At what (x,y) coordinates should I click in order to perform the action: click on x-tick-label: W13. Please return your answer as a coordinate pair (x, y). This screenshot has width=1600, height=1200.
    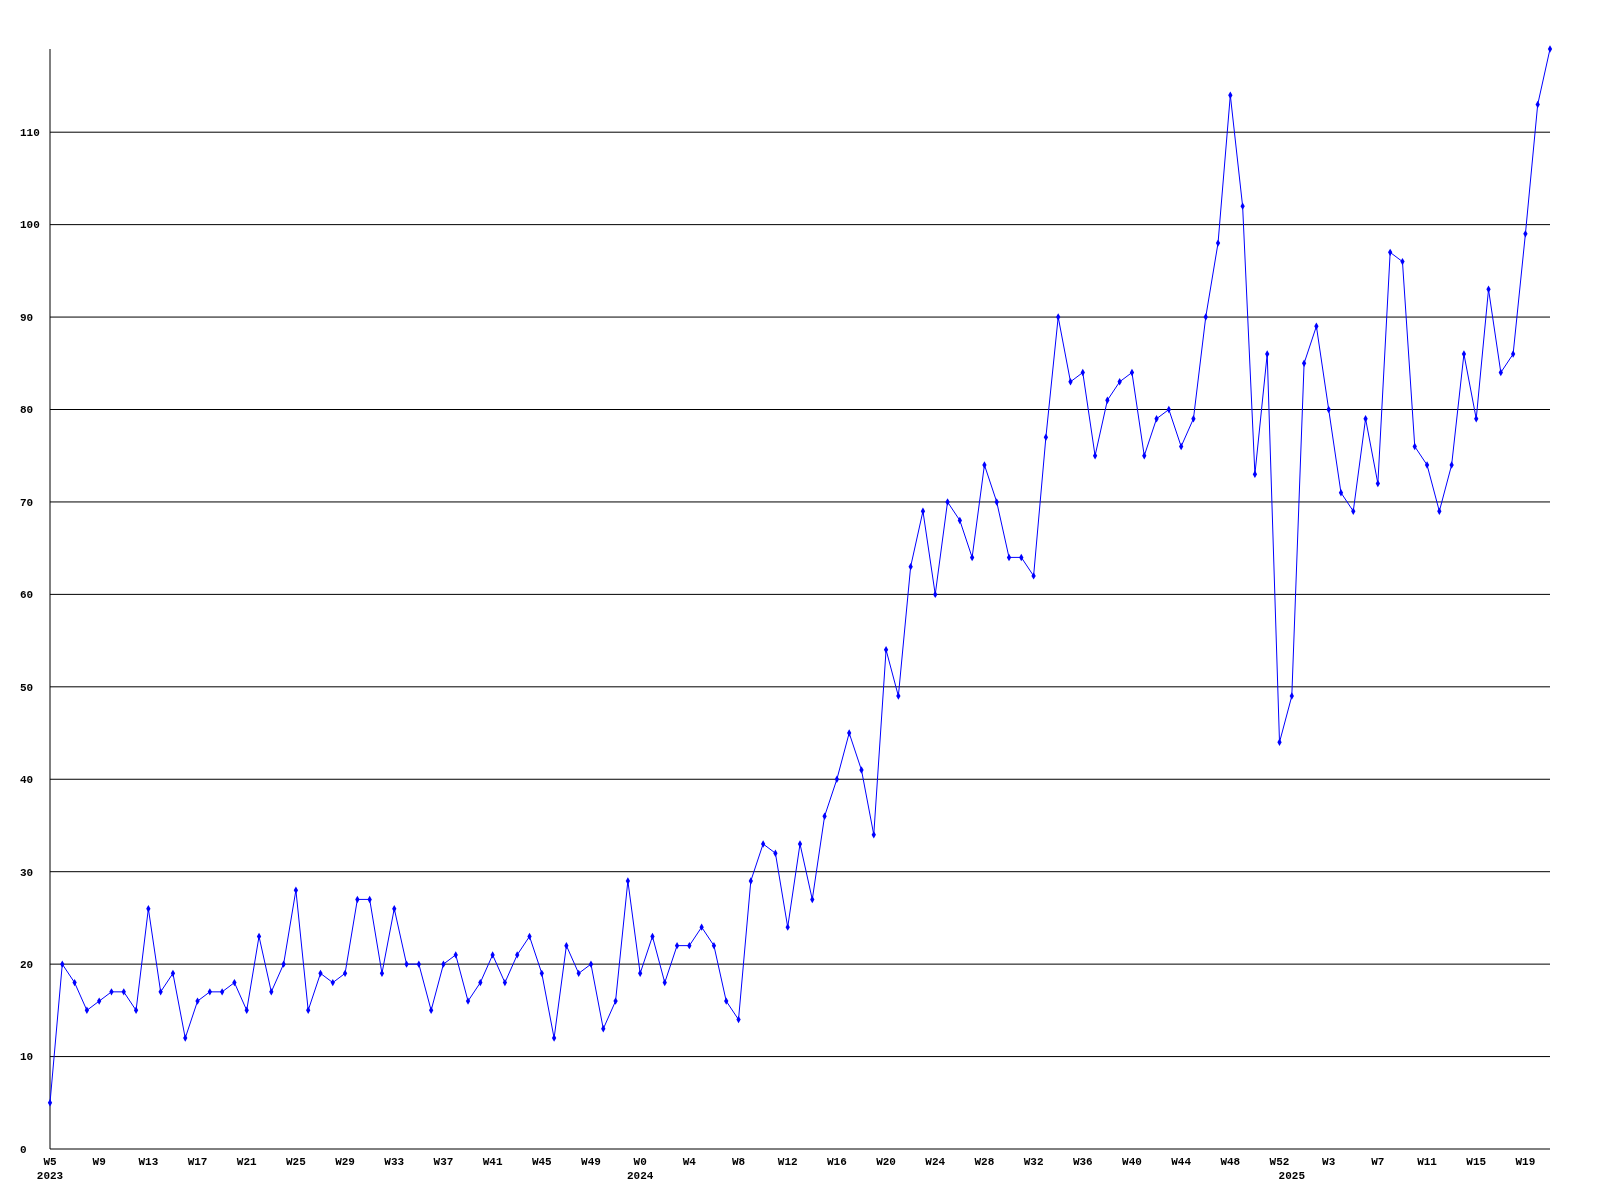
    Looking at the image, I should click on (148, 1162).